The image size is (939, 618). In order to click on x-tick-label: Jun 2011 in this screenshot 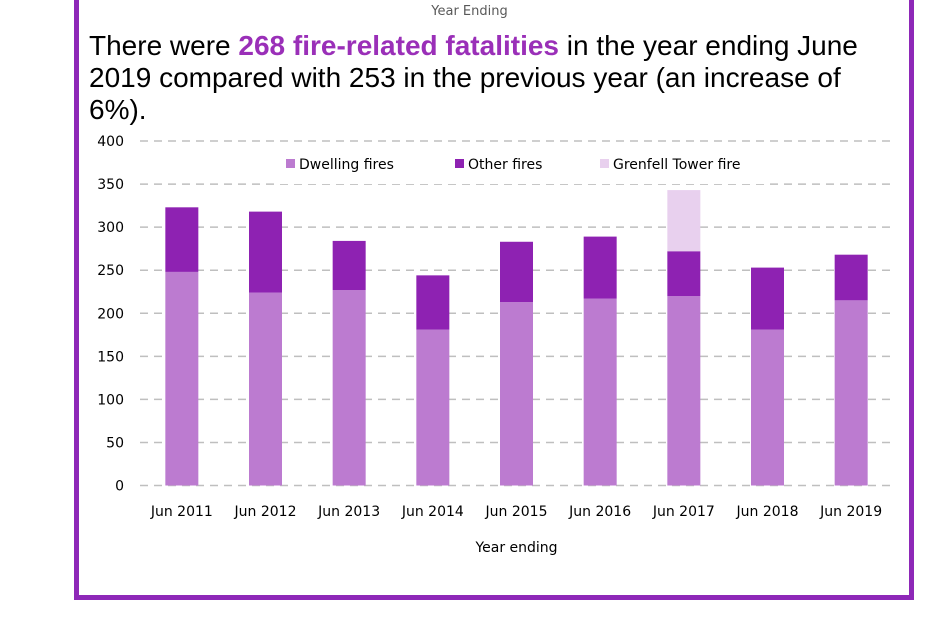, I will do `click(181, 512)`.